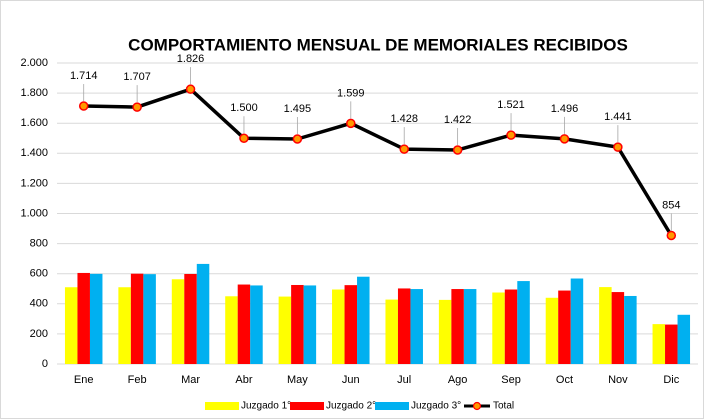 This screenshot has height=419, width=704. I want to click on y-tick-label: 1.000, so click(34, 213).